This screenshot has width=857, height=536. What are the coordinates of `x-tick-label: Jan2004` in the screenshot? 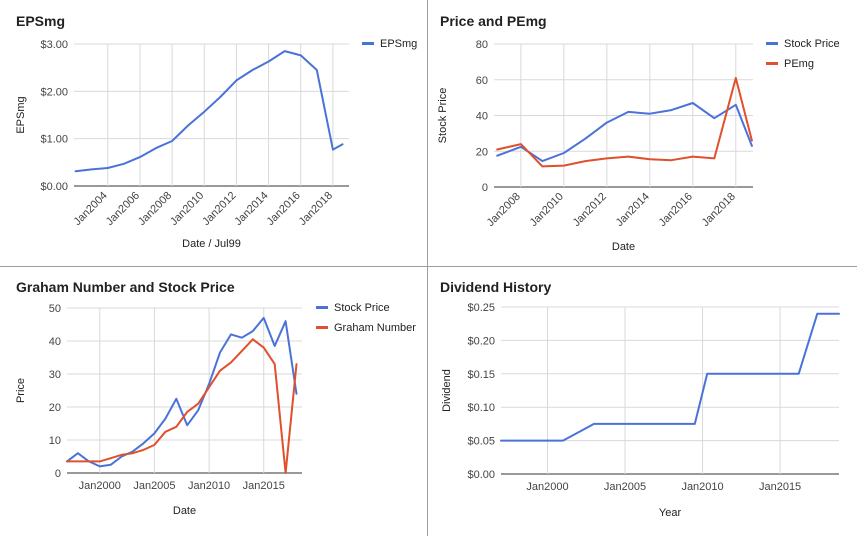 It's located at (91, 209).